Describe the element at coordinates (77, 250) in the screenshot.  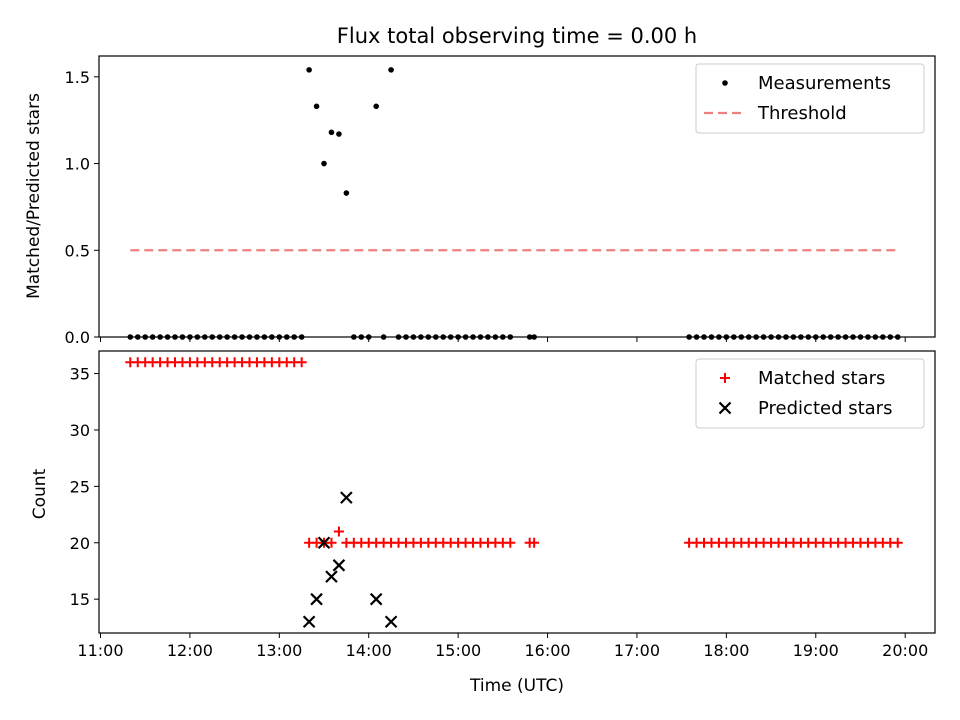
I see `top-y-tick-label: 0.5` at that location.